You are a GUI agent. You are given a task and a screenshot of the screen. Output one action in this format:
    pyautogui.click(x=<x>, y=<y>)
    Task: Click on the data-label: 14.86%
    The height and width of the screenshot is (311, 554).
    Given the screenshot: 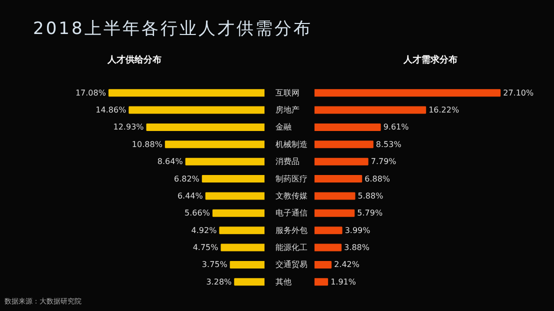 What is the action you would take?
    pyautogui.click(x=111, y=110)
    